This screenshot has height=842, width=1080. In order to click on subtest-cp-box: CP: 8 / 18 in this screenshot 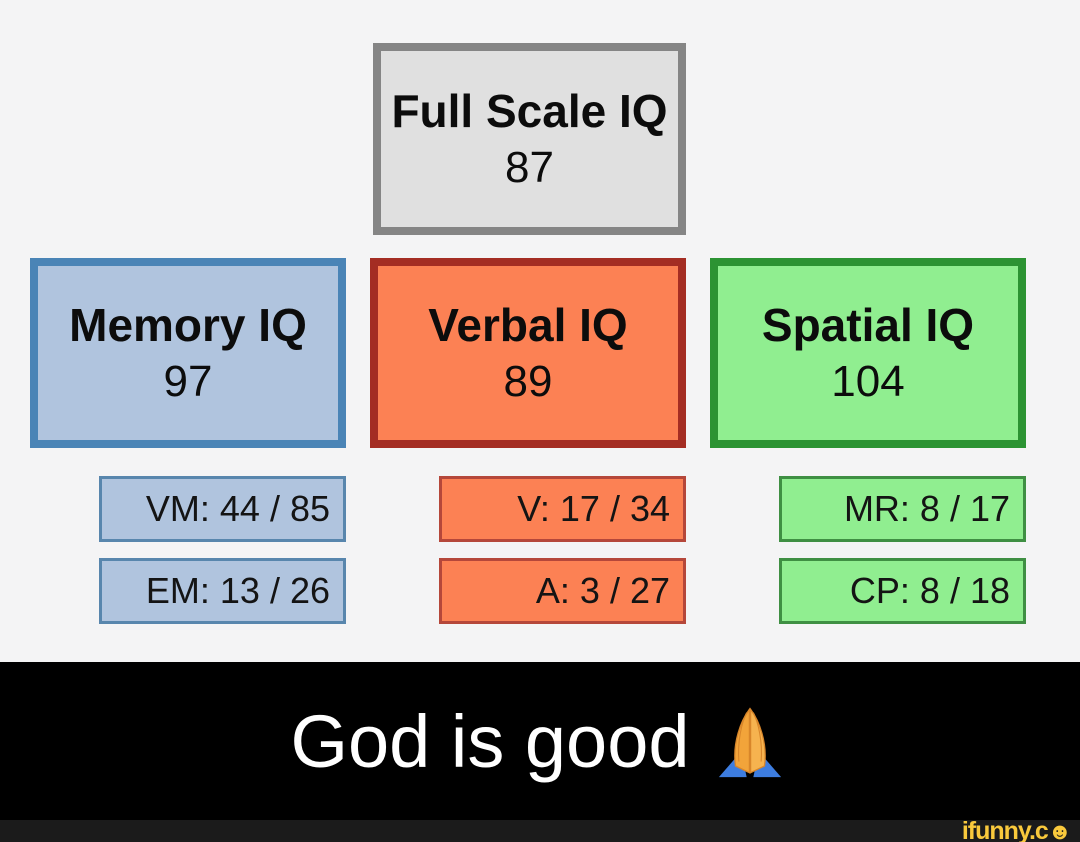, I will do `click(902, 591)`.